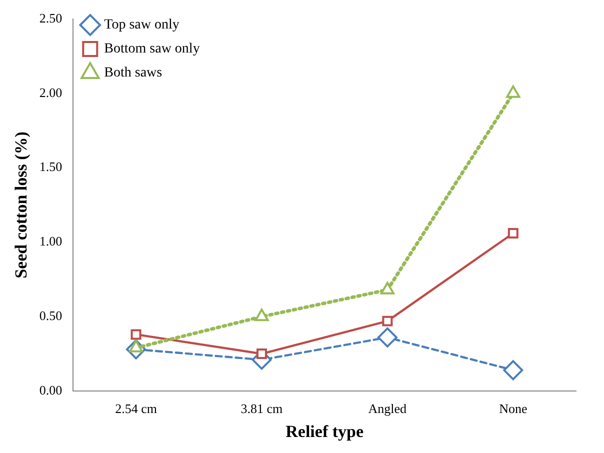  I want to click on legend-label: Top saw only, so click(142, 25).